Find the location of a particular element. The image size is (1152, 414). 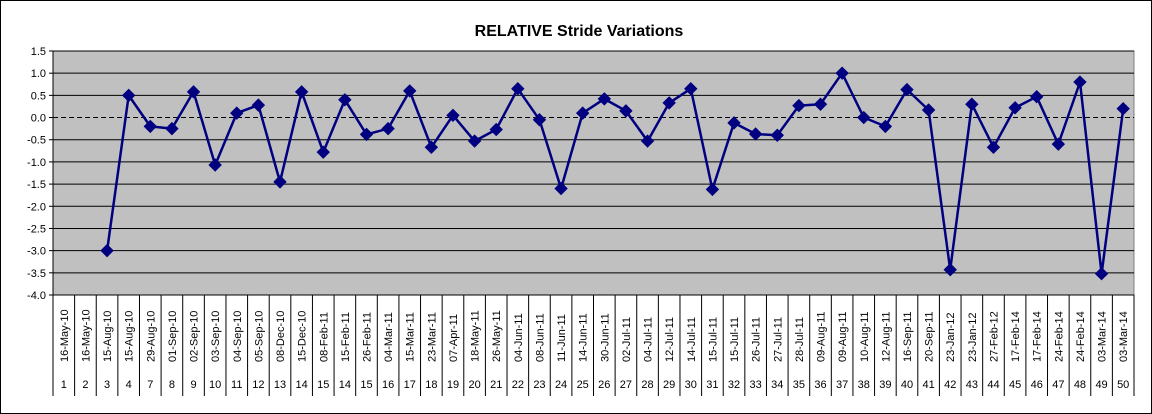

x-date-label: 04-Sep-10 is located at coordinates (238, 336).